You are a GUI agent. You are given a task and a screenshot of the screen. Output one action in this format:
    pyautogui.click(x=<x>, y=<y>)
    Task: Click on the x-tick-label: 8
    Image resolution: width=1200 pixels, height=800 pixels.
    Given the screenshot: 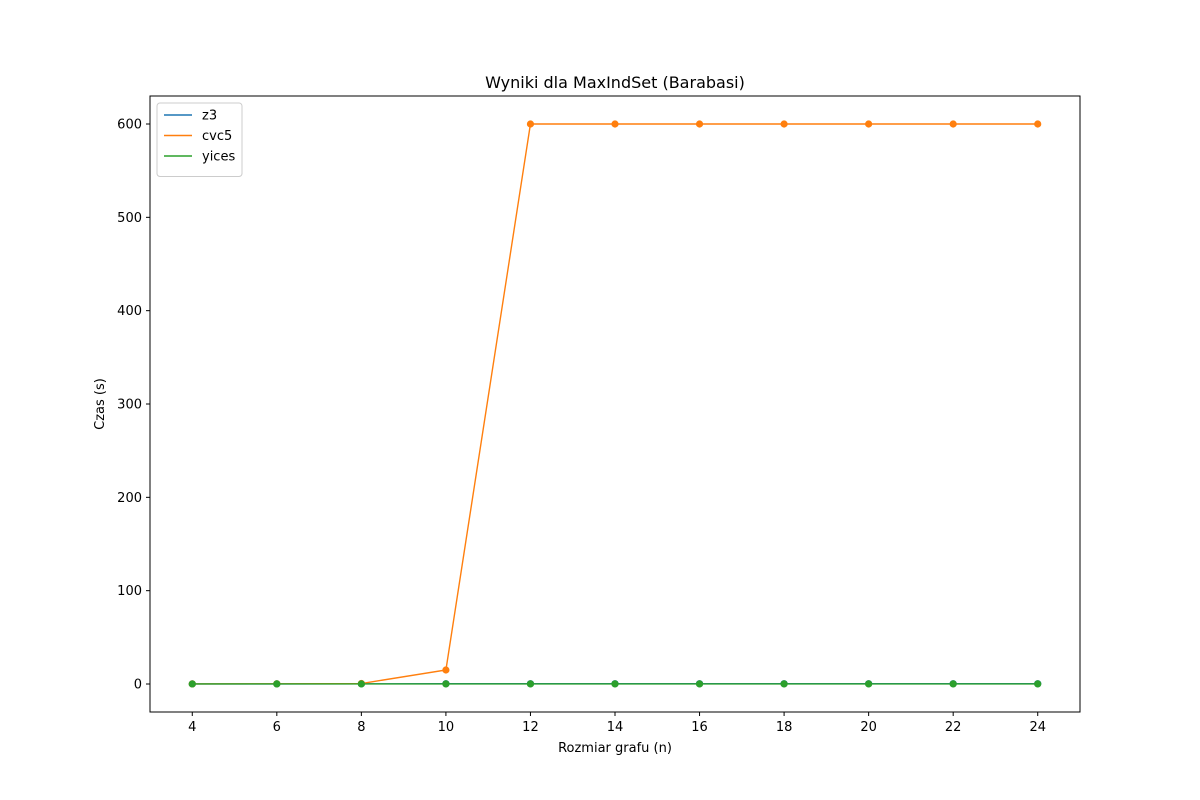 What is the action you would take?
    pyautogui.click(x=361, y=727)
    